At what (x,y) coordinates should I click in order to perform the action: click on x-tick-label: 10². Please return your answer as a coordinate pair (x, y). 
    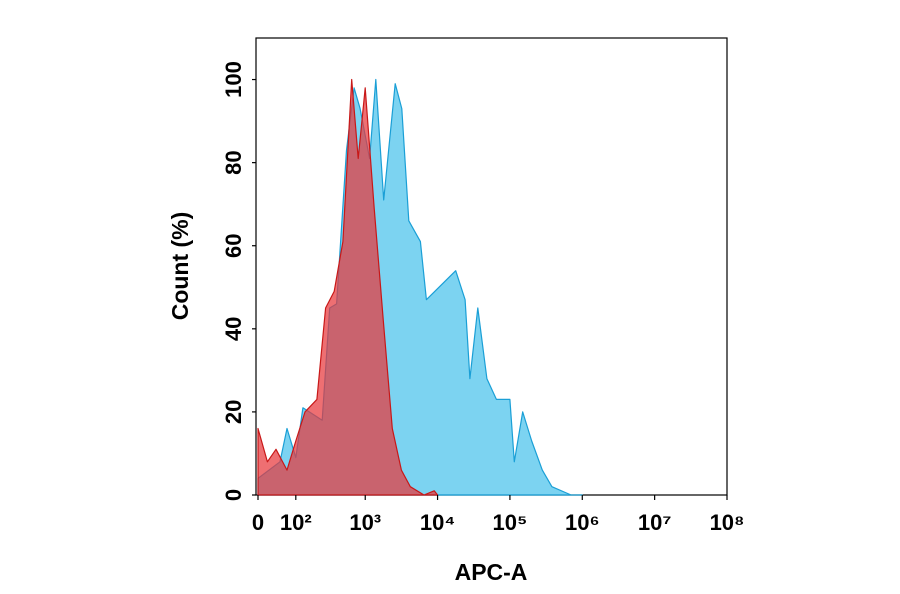
    Looking at the image, I should click on (296, 522).